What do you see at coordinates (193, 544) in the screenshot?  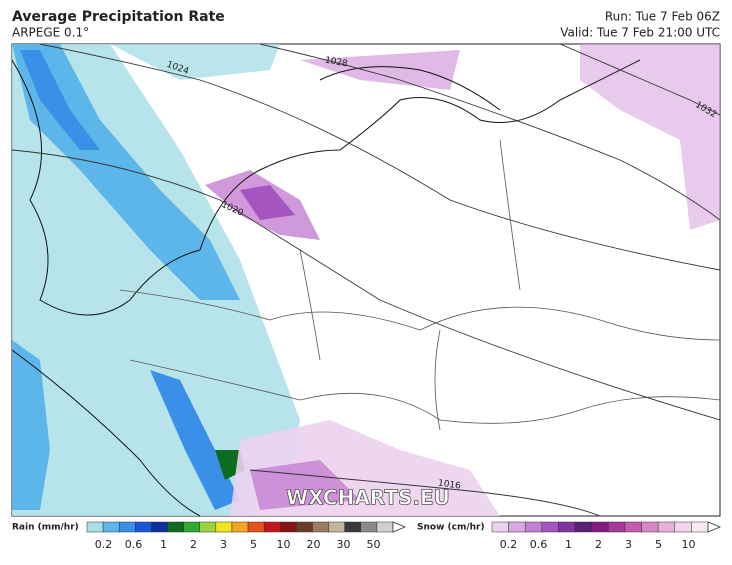 I see `rain-tick-label: 2` at bounding box center [193, 544].